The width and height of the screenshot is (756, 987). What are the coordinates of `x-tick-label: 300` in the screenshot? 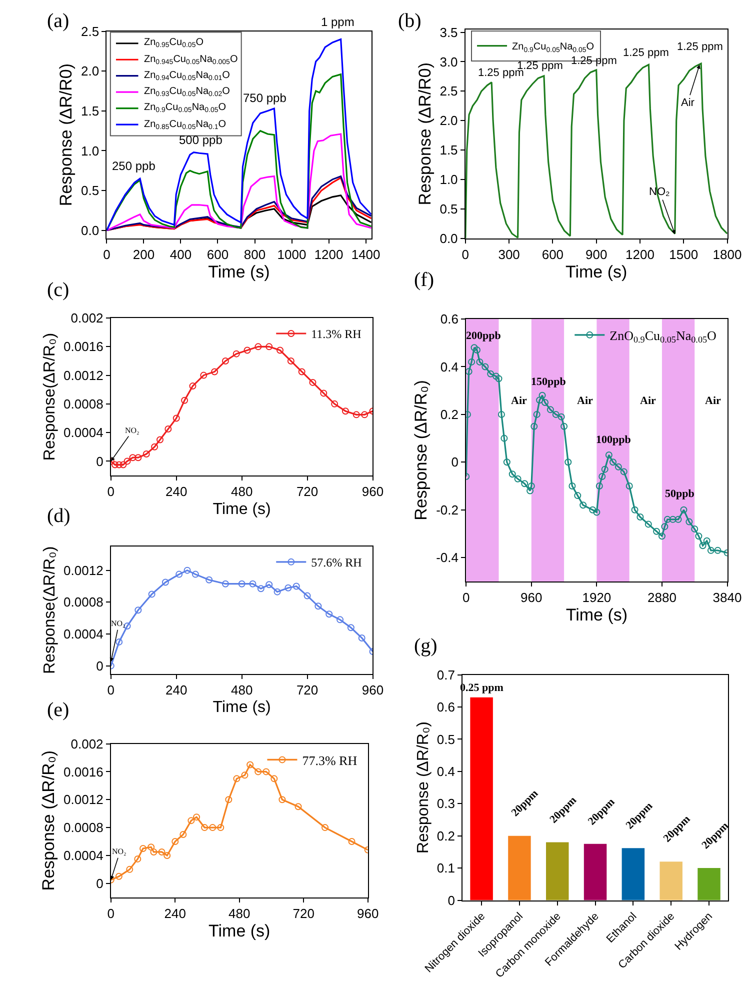 It's located at (509, 254).